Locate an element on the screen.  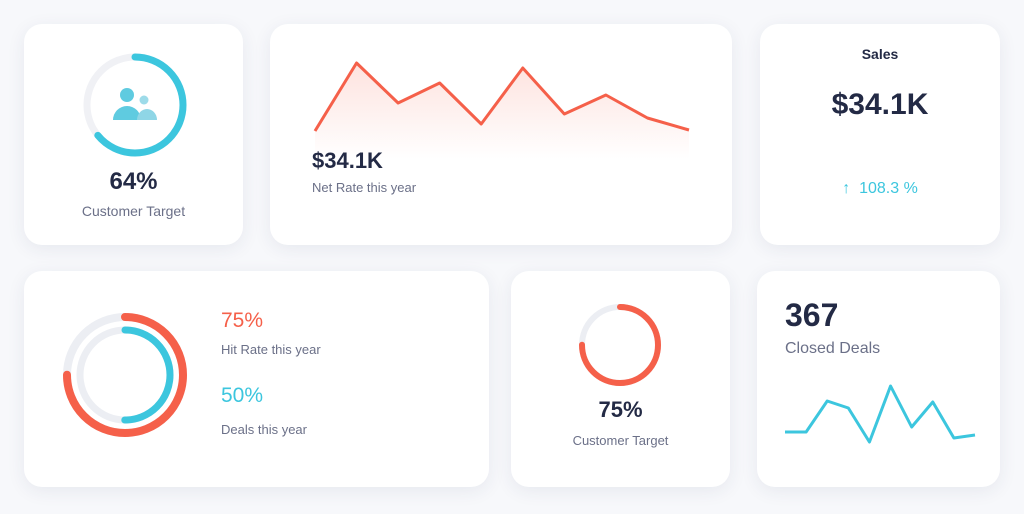
customer-target-2-label: Customer Target is located at coordinates (620, 440).